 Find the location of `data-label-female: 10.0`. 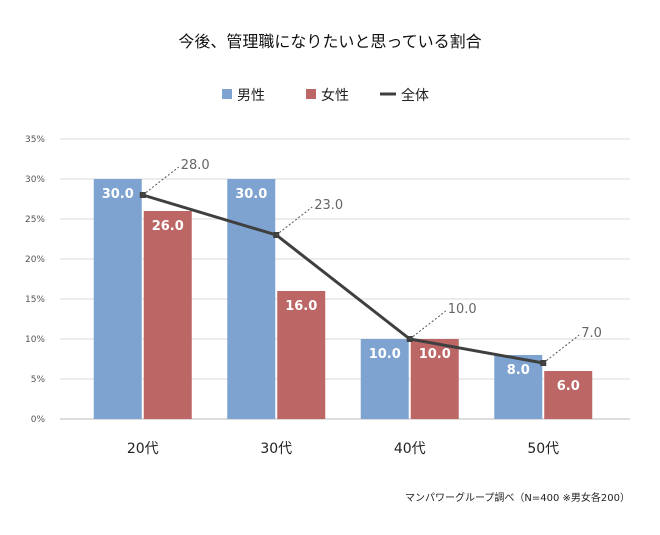

data-label-female: 10.0 is located at coordinates (435, 354).